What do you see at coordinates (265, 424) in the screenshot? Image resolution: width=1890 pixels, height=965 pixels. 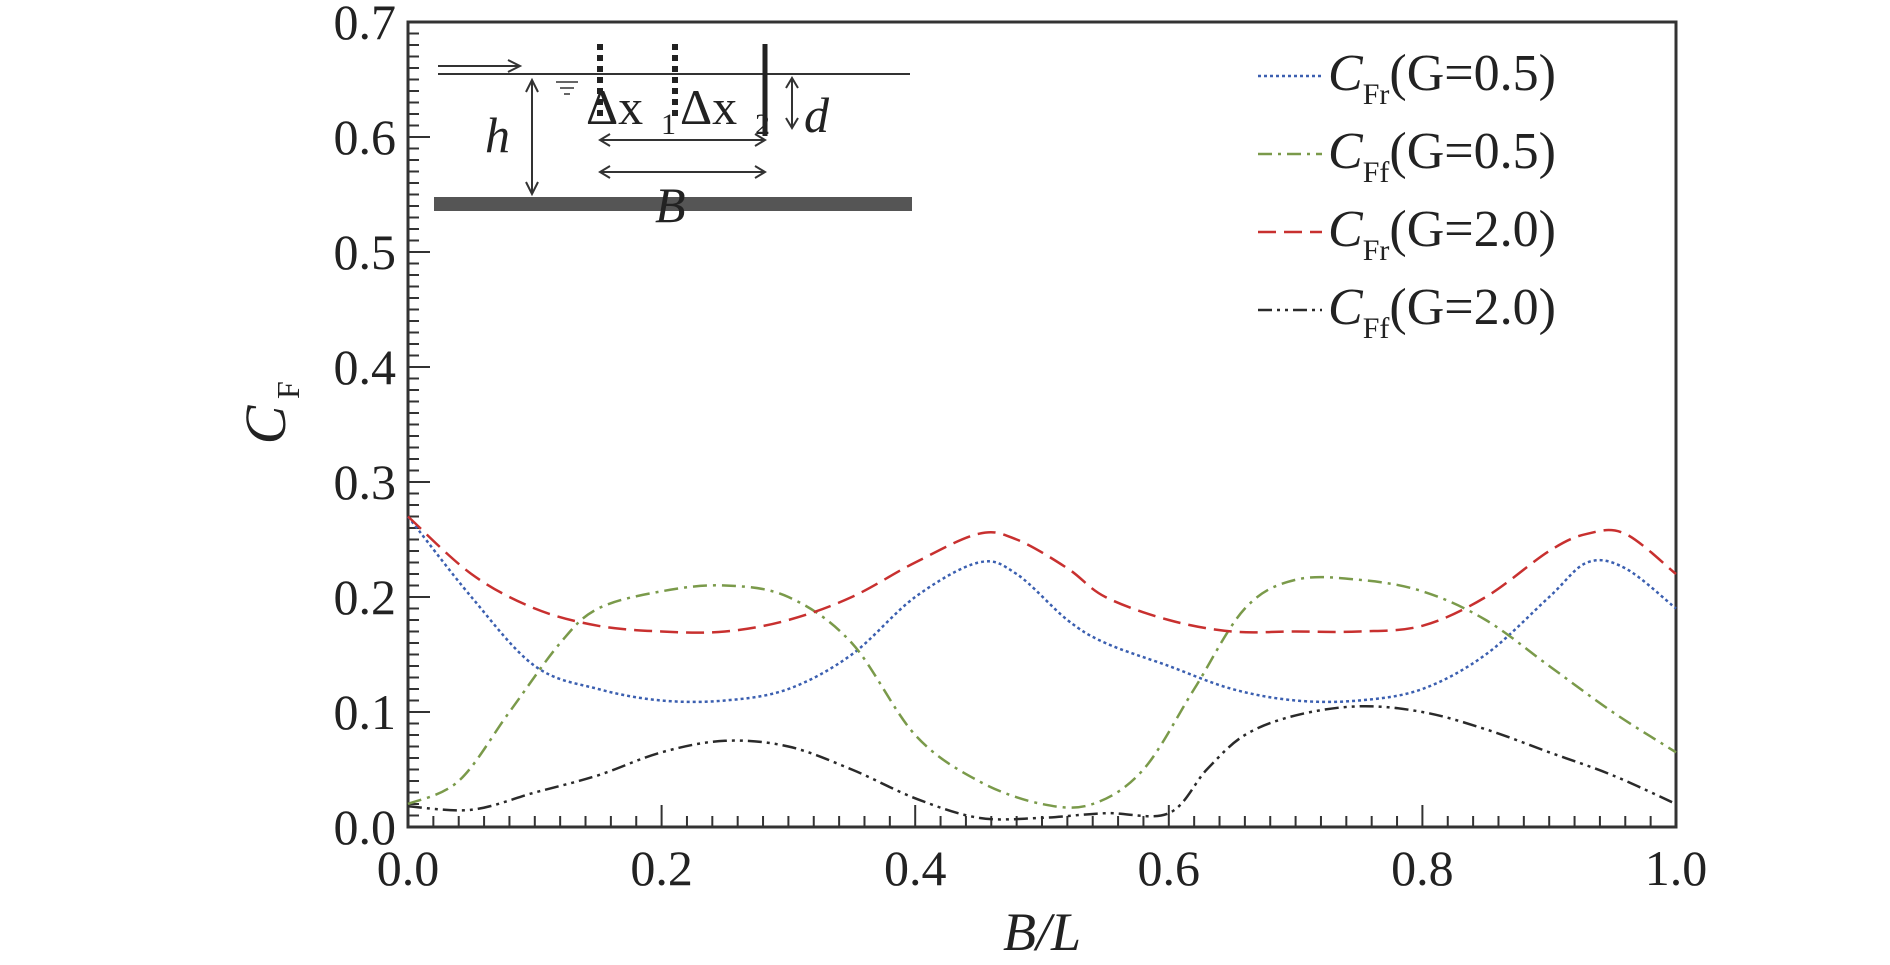 I see `svg-text: C` at bounding box center [265, 424].